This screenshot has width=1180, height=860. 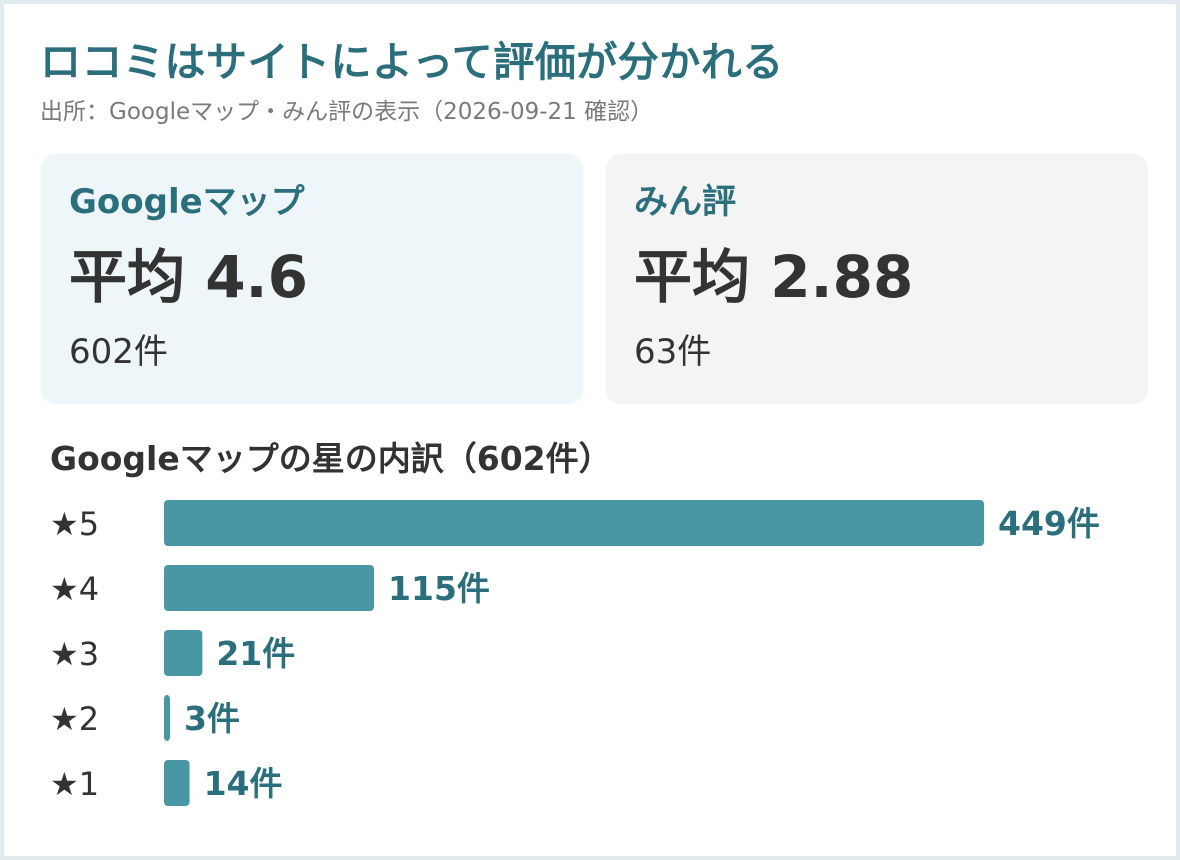 I want to click on google-maps-card-name: Googleマップ, so click(x=187, y=202).